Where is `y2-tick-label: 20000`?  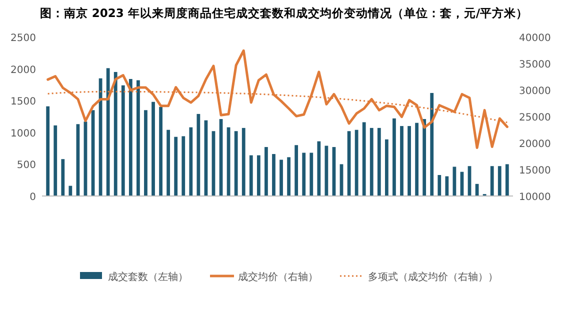 y2-tick-label: 20000 is located at coordinates (535, 144).